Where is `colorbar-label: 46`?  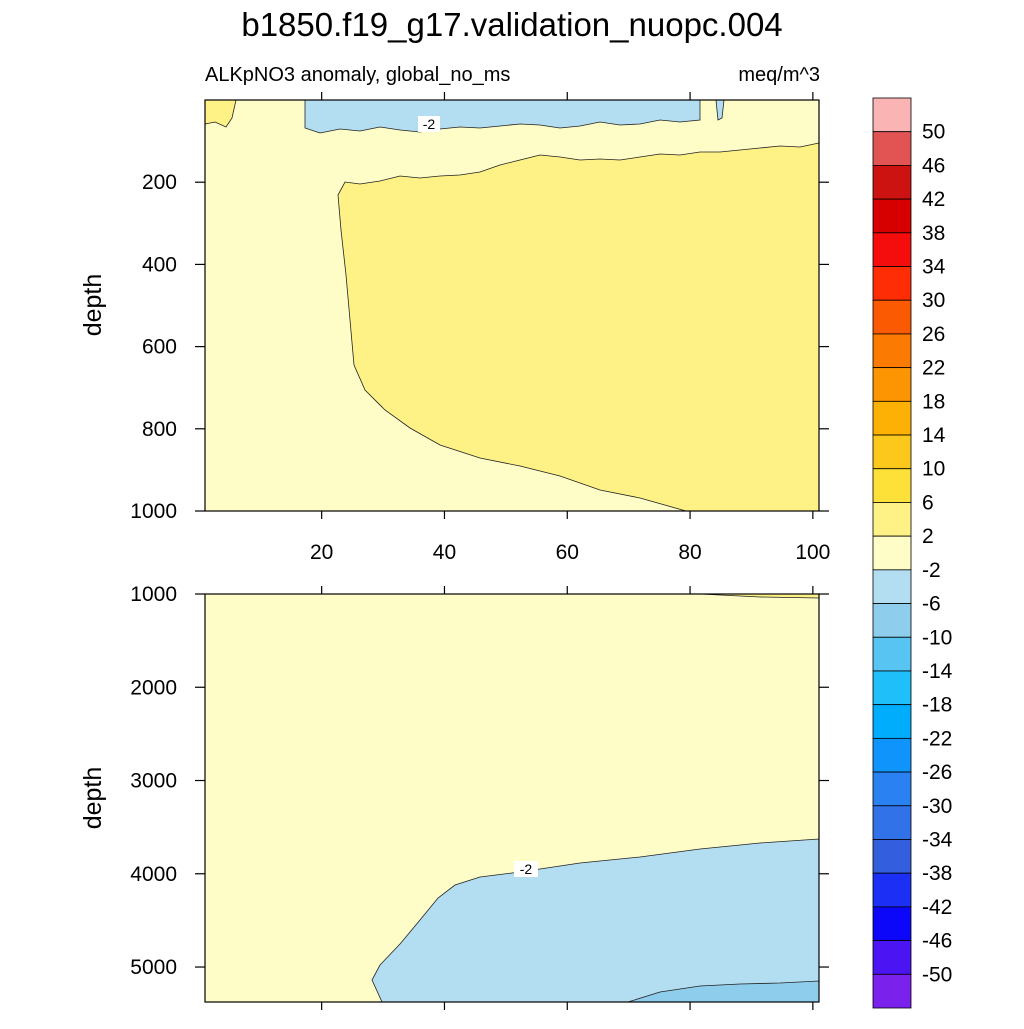 colorbar-label: 46 is located at coordinates (933, 165).